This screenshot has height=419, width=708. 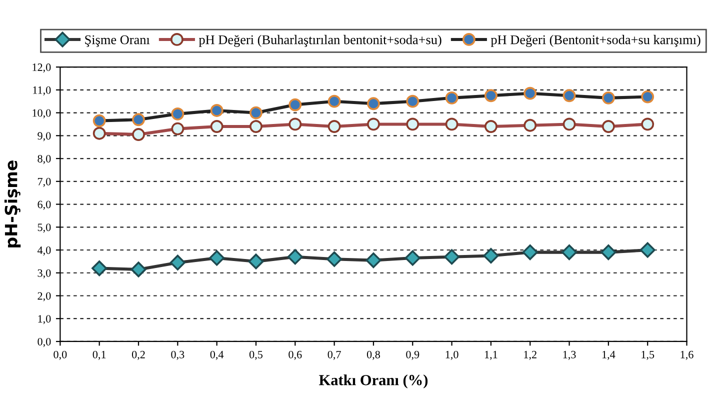 What do you see at coordinates (595, 40) in the screenshot?
I see `legend-label: pH Değeri (Bentonit+soda+su karışımı)` at bounding box center [595, 40].